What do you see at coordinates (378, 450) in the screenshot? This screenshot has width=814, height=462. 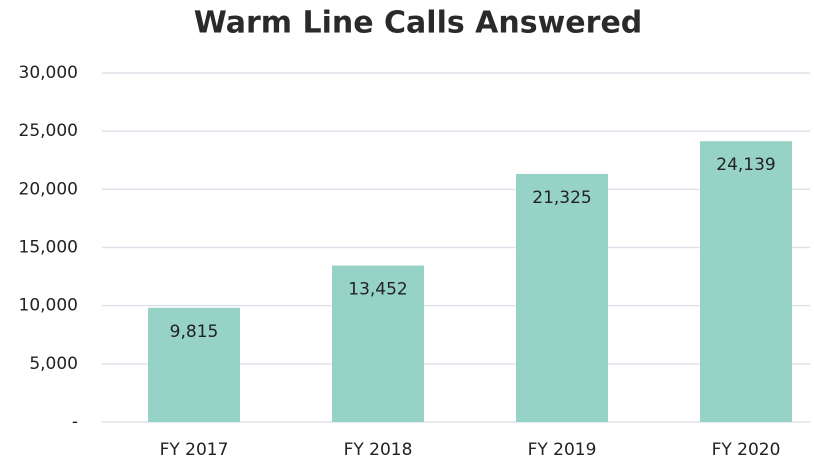 I see `x-tick-label: FY 2018` at bounding box center [378, 450].